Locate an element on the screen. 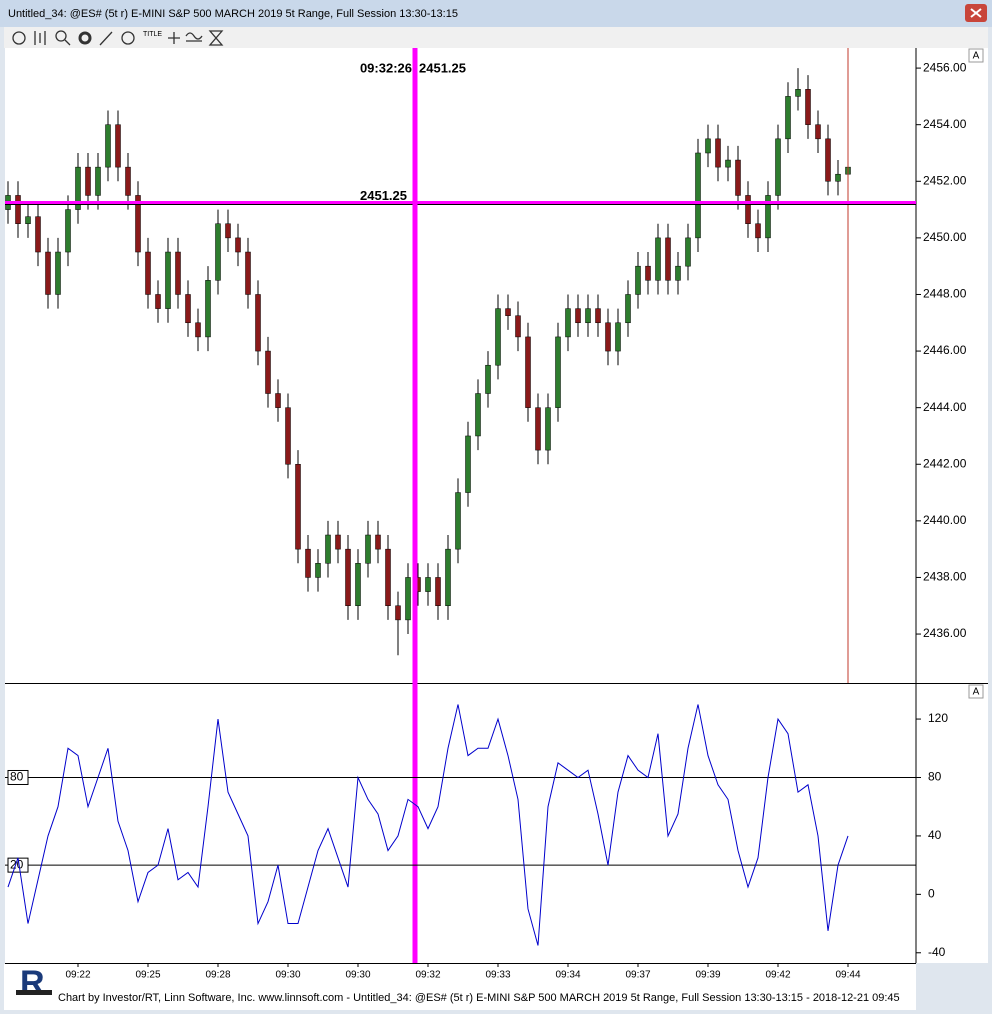 This screenshot has width=992, height=1014. toolbar is located at coordinates (496, 37).